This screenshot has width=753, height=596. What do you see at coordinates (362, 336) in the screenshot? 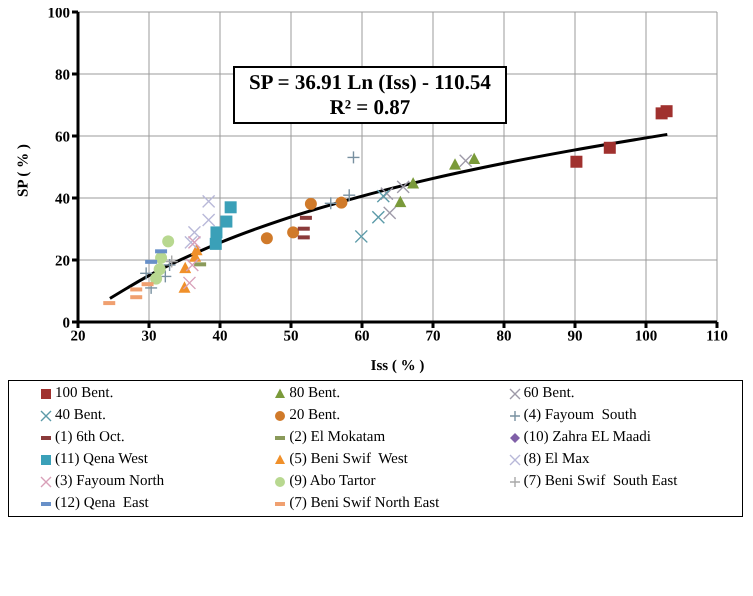
I see `x-tick-label: 60` at bounding box center [362, 336].